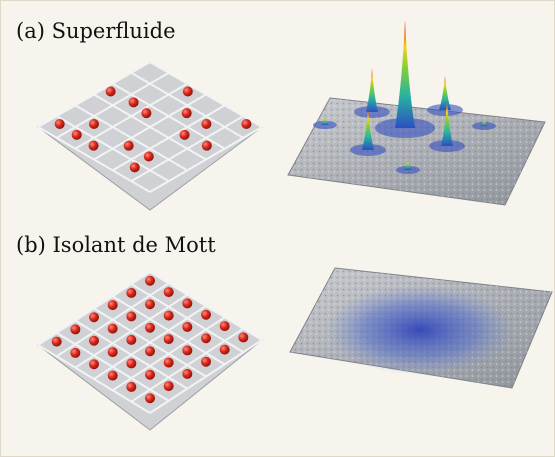  I want to click on density-cloud, so click(420, 330).